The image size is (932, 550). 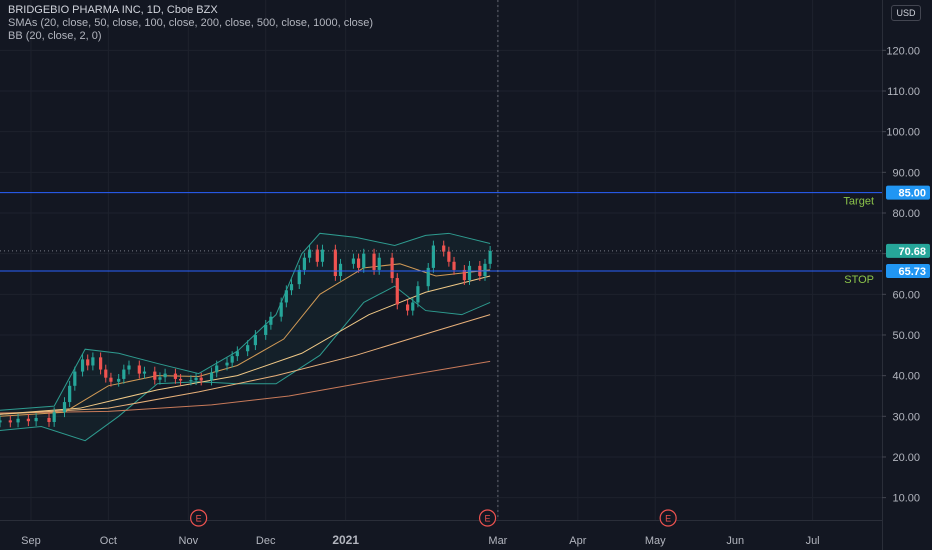 I want to click on sma100-line, so click(x=245, y=364).